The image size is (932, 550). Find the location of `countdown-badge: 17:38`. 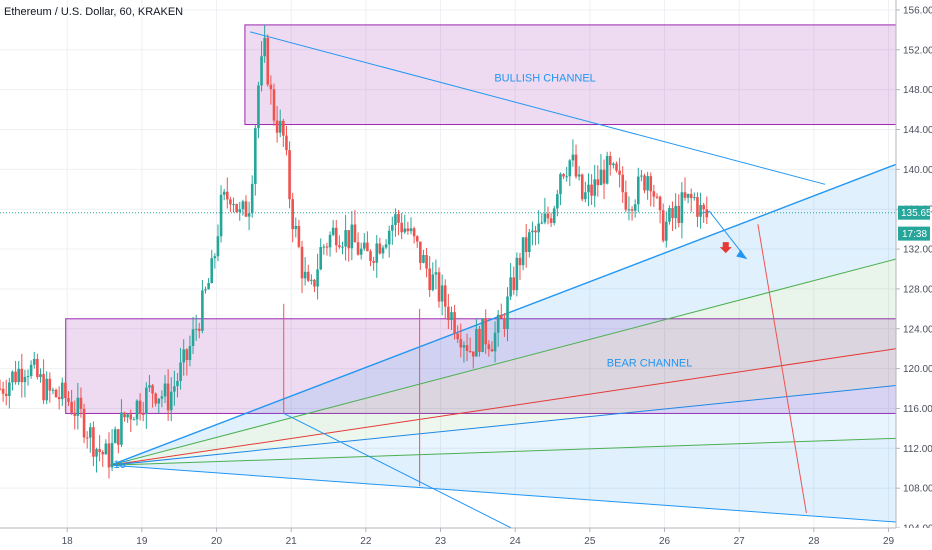

countdown-badge: 17:38 is located at coordinates (914, 233).